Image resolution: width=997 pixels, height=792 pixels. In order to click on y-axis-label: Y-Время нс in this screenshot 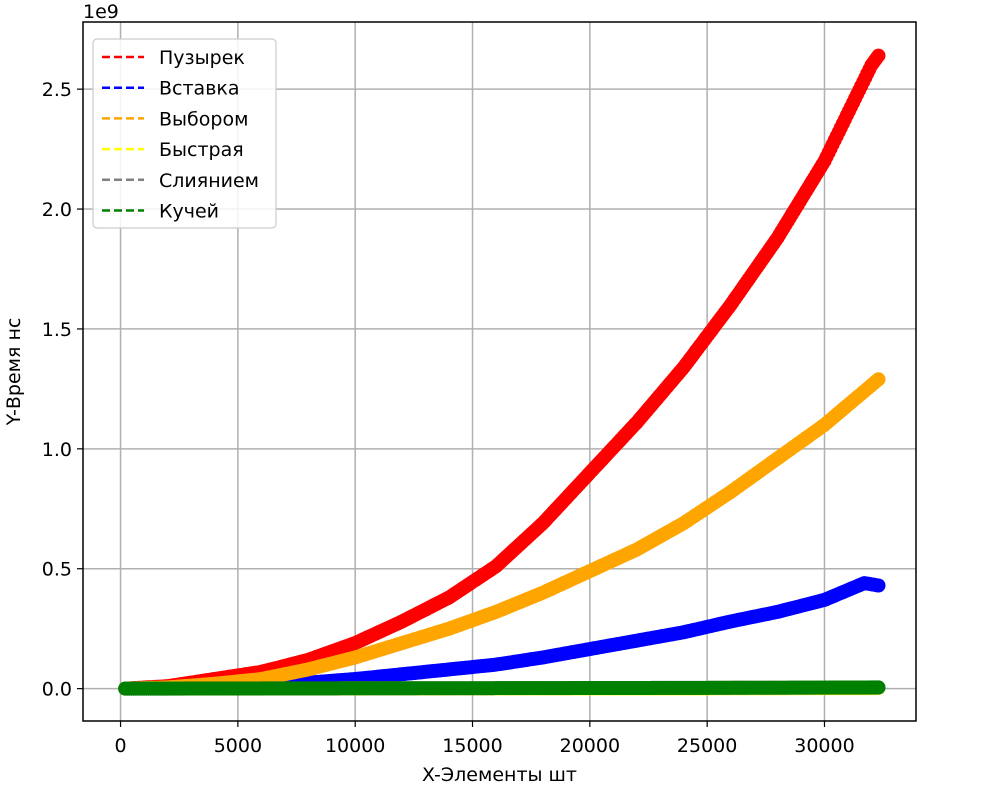, I will do `click(14, 372)`.